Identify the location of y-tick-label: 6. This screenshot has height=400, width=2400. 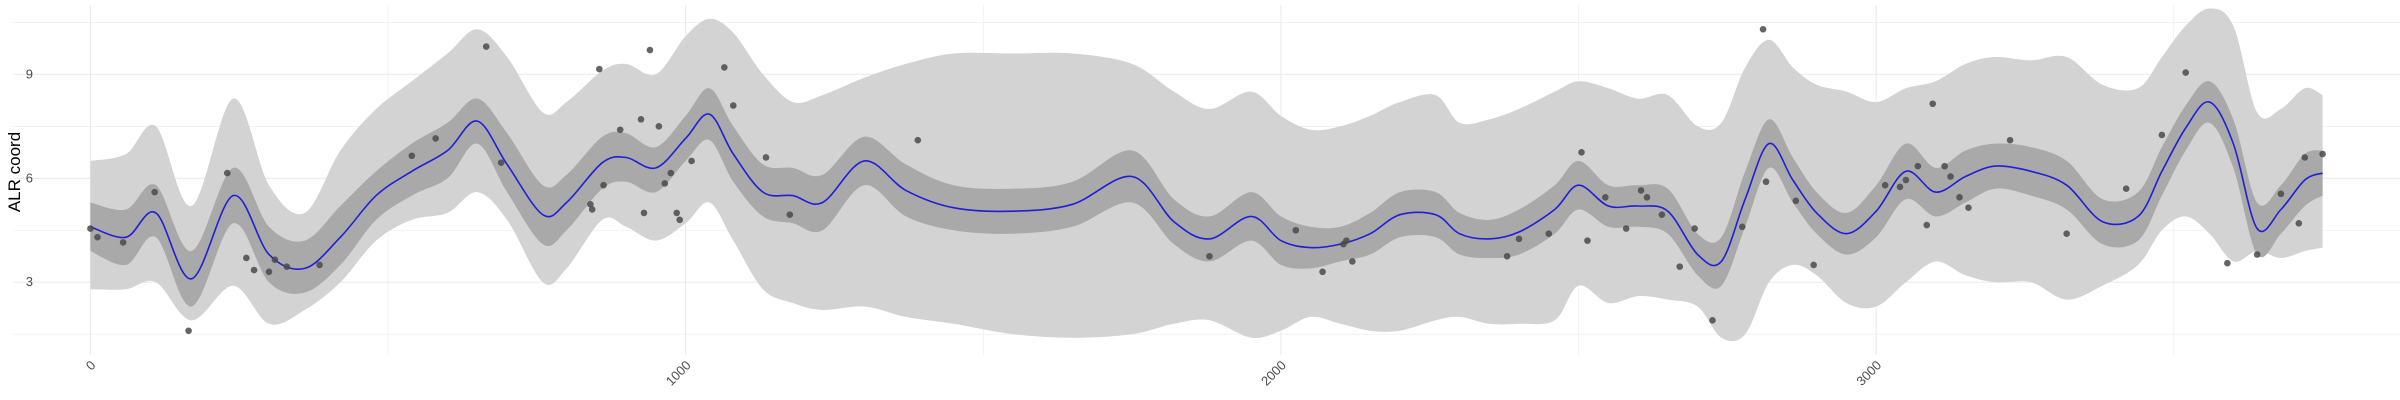
(29, 177).